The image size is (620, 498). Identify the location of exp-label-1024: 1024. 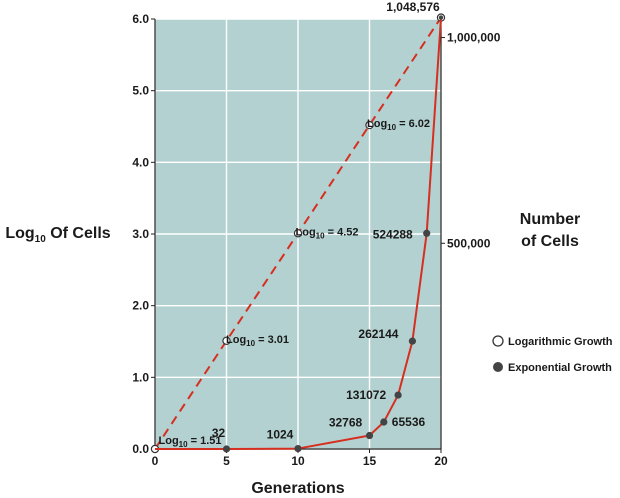
(280, 435).